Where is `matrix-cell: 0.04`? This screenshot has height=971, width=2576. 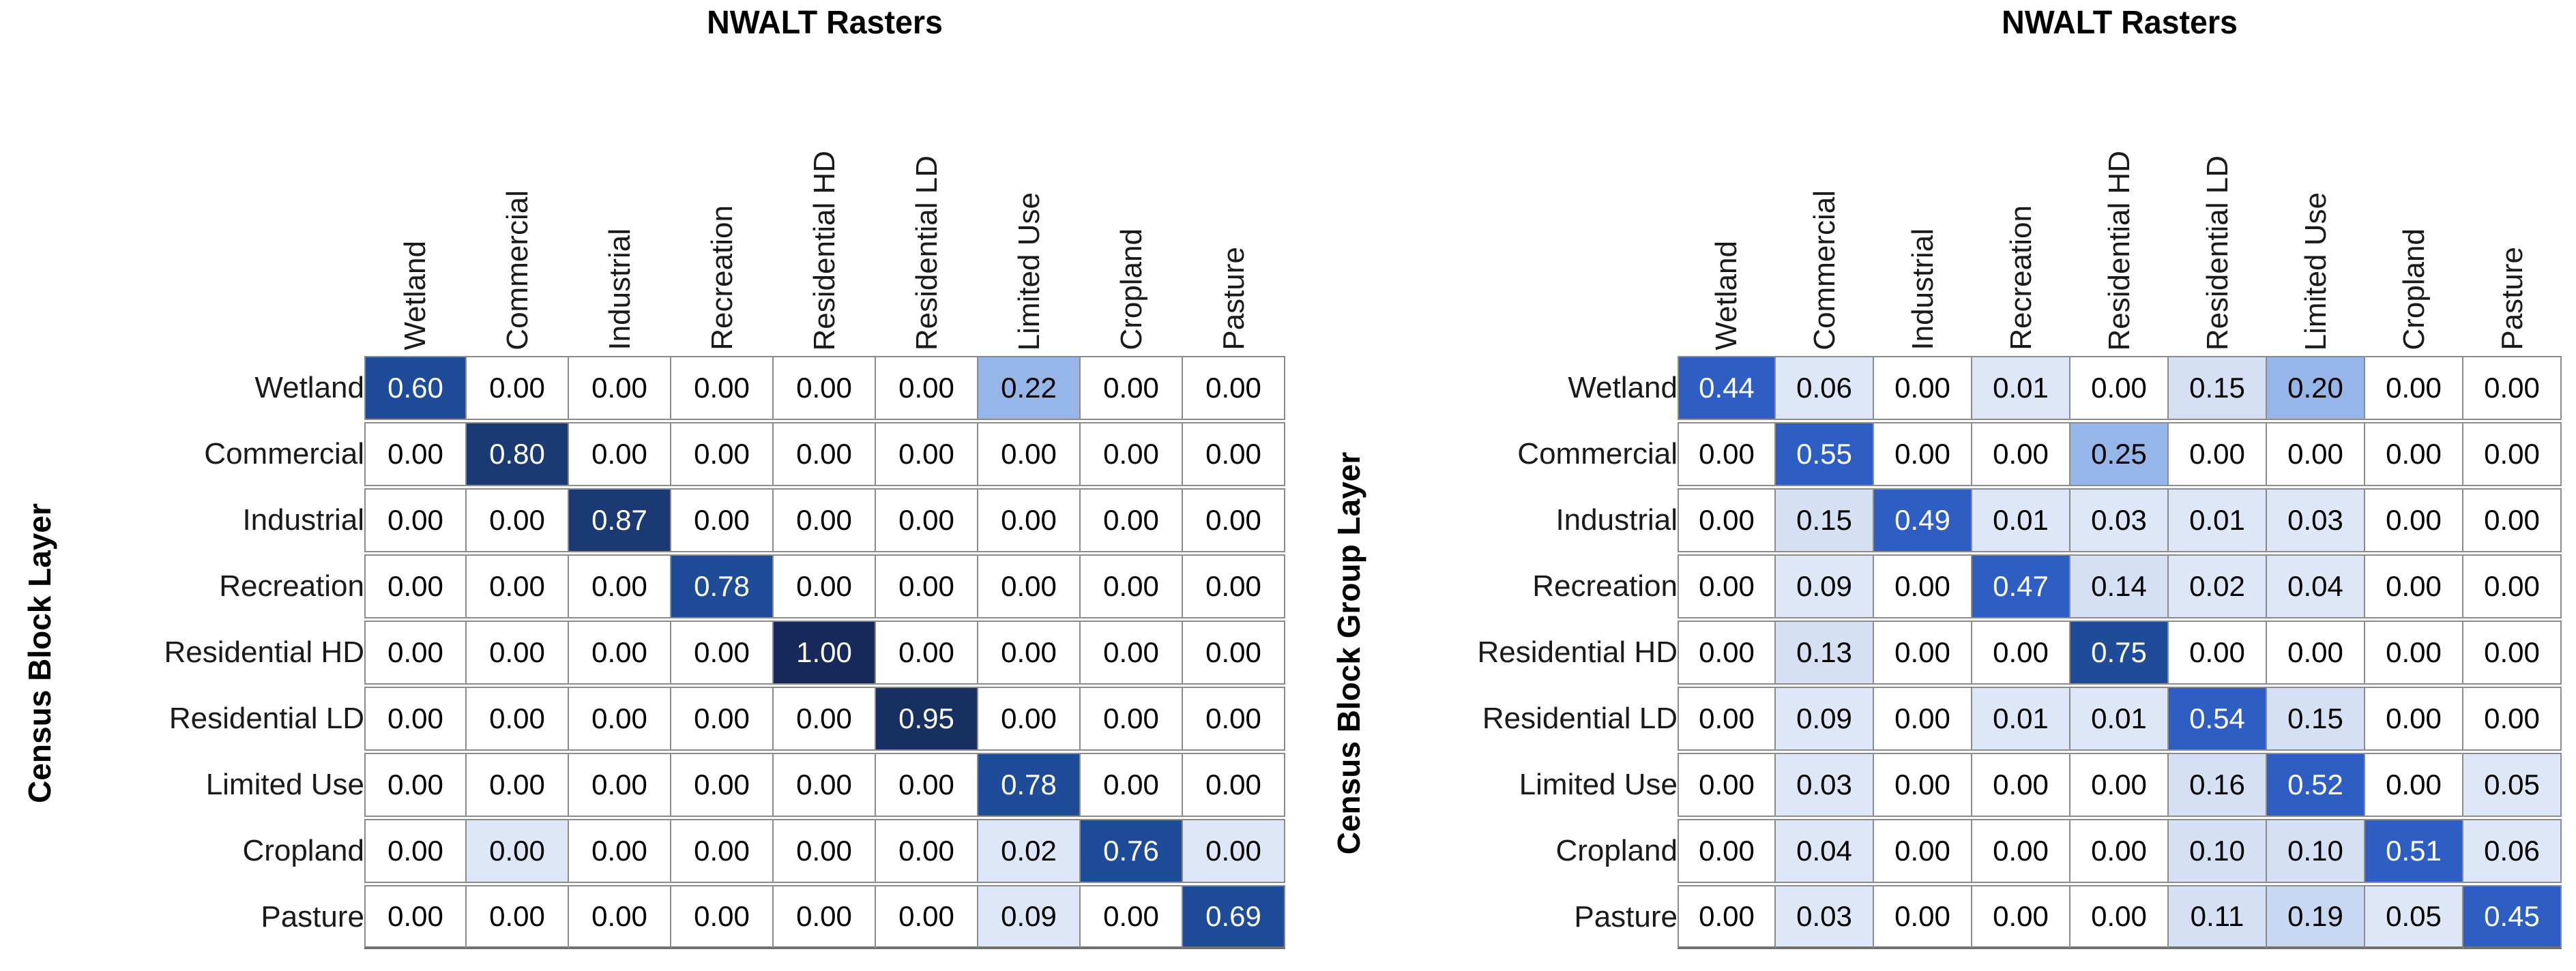 matrix-cell: 0.04 is located at coordinates (2316, 586).